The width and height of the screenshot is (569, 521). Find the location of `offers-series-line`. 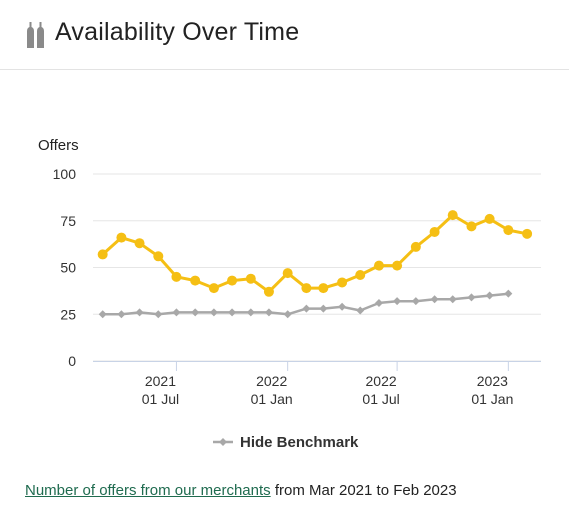

offers-series-line is located at coordinates (314, 253).